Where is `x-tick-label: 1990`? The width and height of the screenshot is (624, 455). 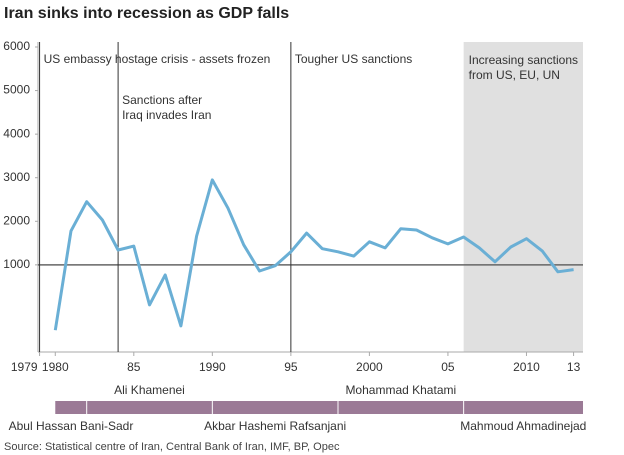 x-tick-label: 1990 is located at coordinates (212, 367).